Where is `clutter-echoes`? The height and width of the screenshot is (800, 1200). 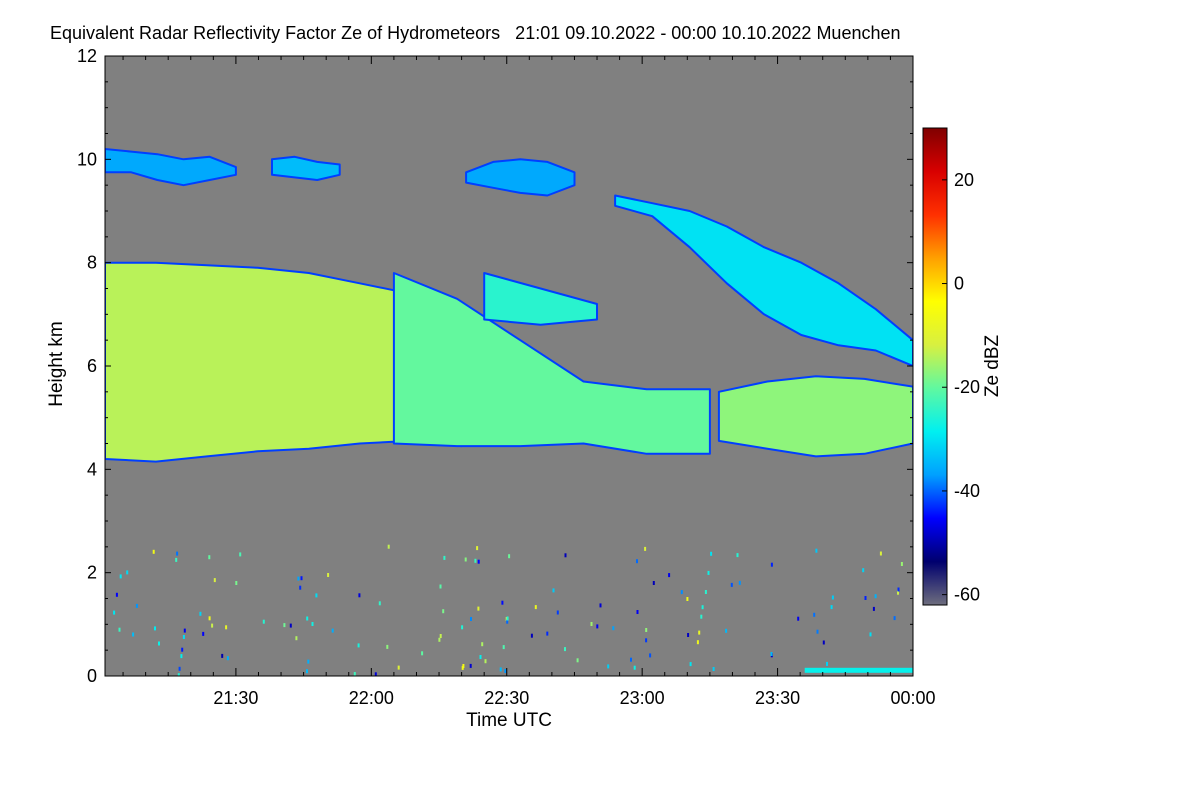 clutter-echoes is located at coordinates (513, 612).